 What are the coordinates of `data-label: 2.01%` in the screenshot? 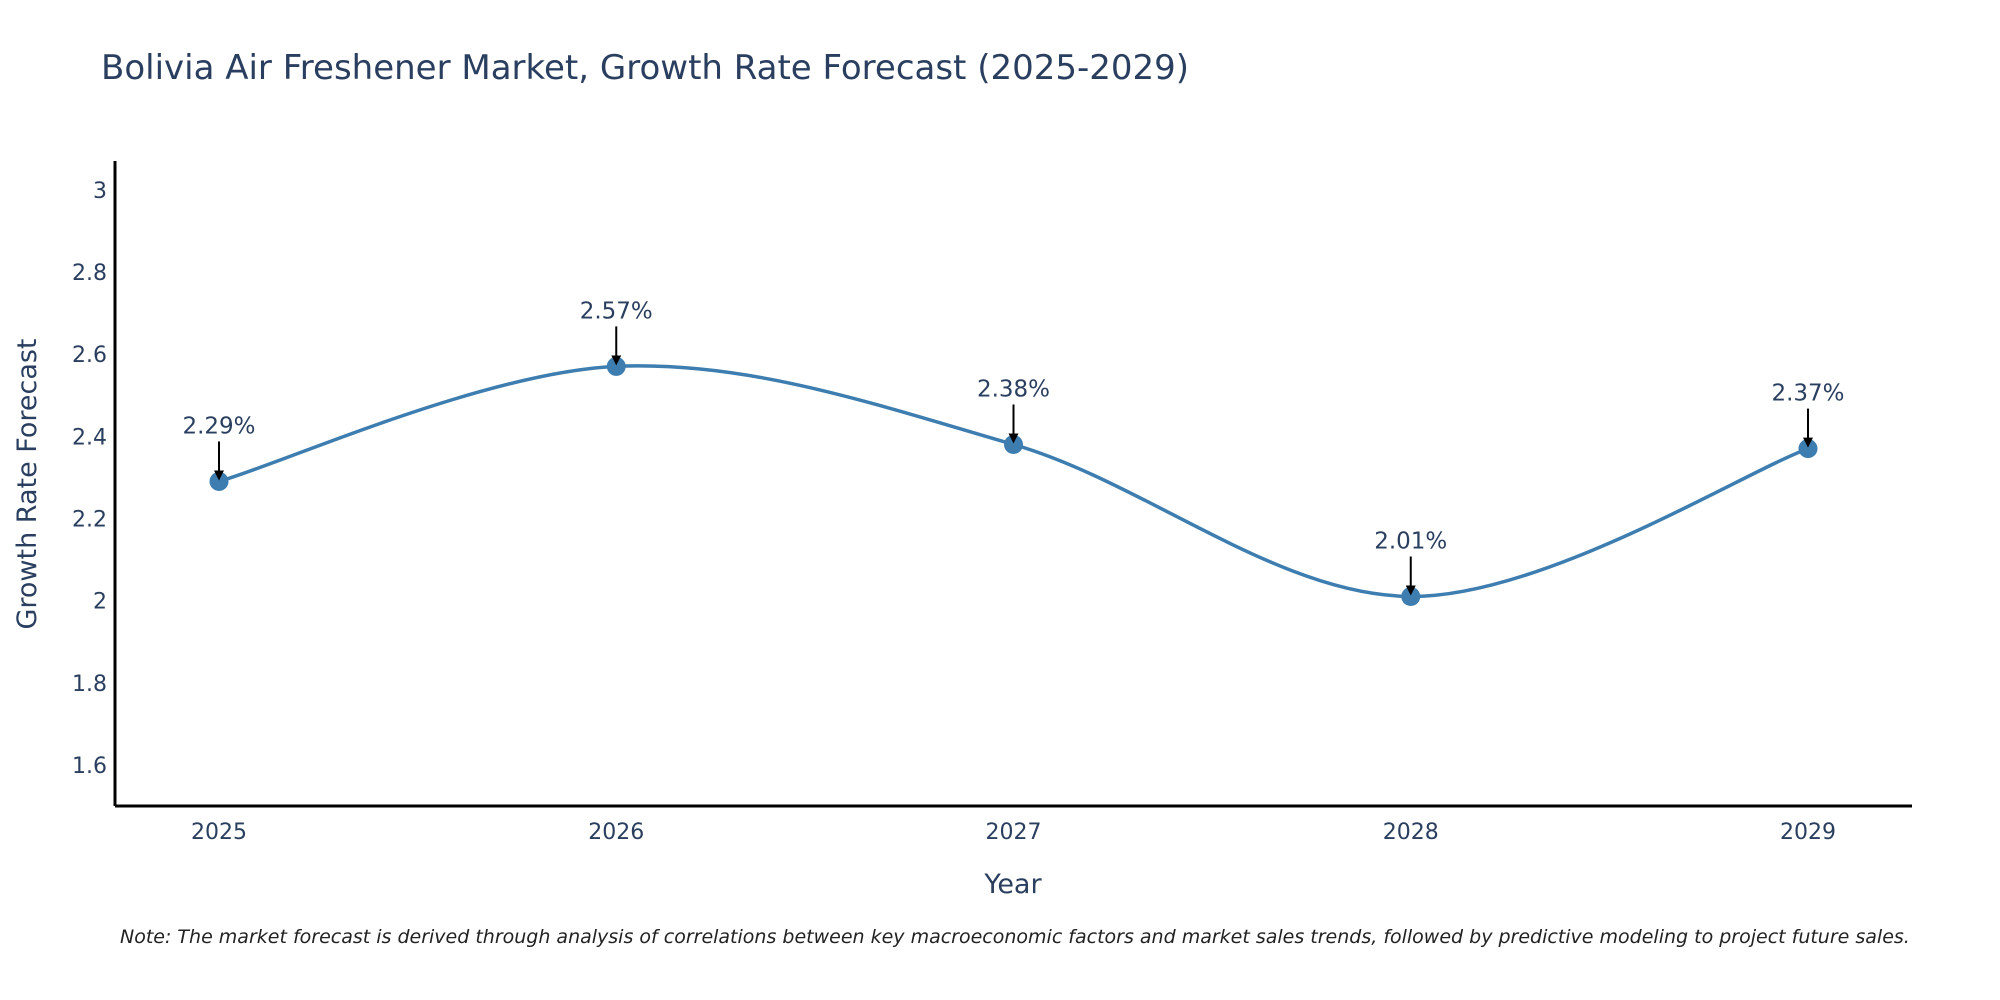 It's located at (1410, 541).